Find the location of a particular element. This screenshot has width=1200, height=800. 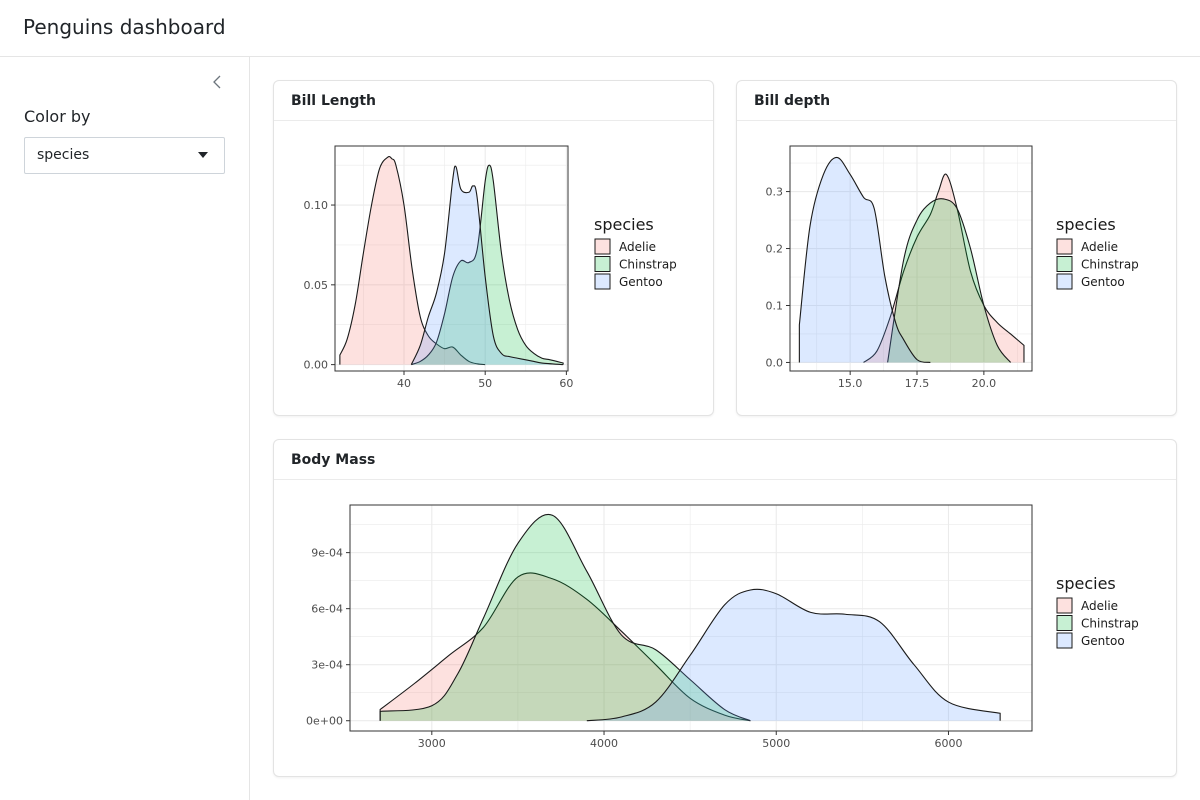

card-header: Bill Length is located at coordinates (493, 101).